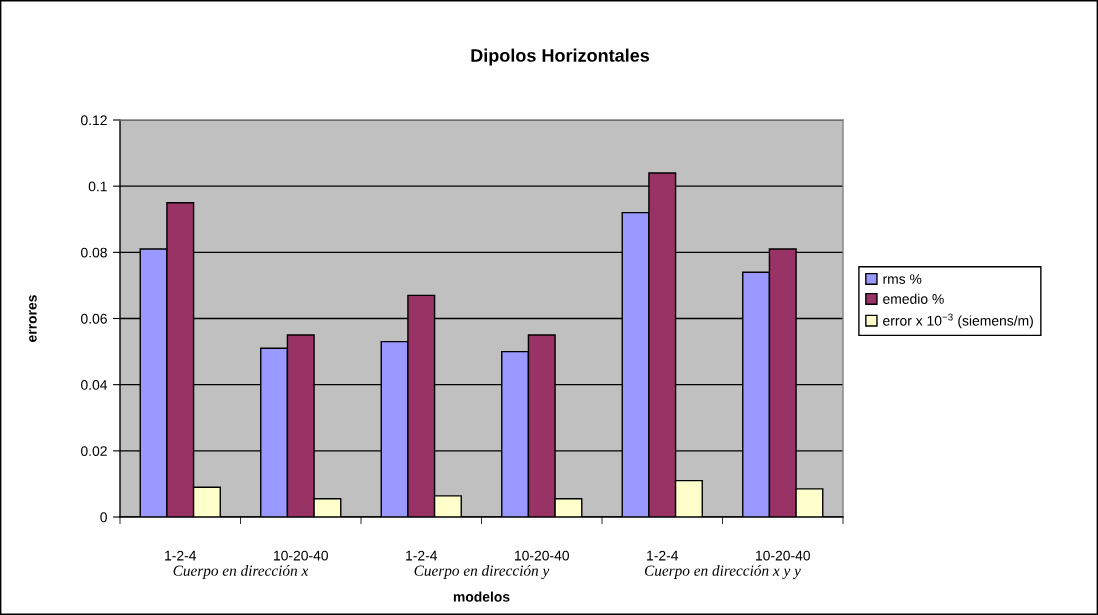  I want to click on text: Cuerpo en dirección x, so click(241, 572).